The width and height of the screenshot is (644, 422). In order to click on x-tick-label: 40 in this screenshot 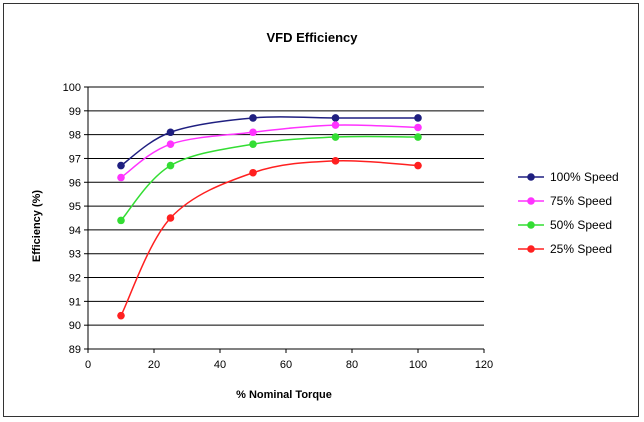, I will do `click(220, 365)`.